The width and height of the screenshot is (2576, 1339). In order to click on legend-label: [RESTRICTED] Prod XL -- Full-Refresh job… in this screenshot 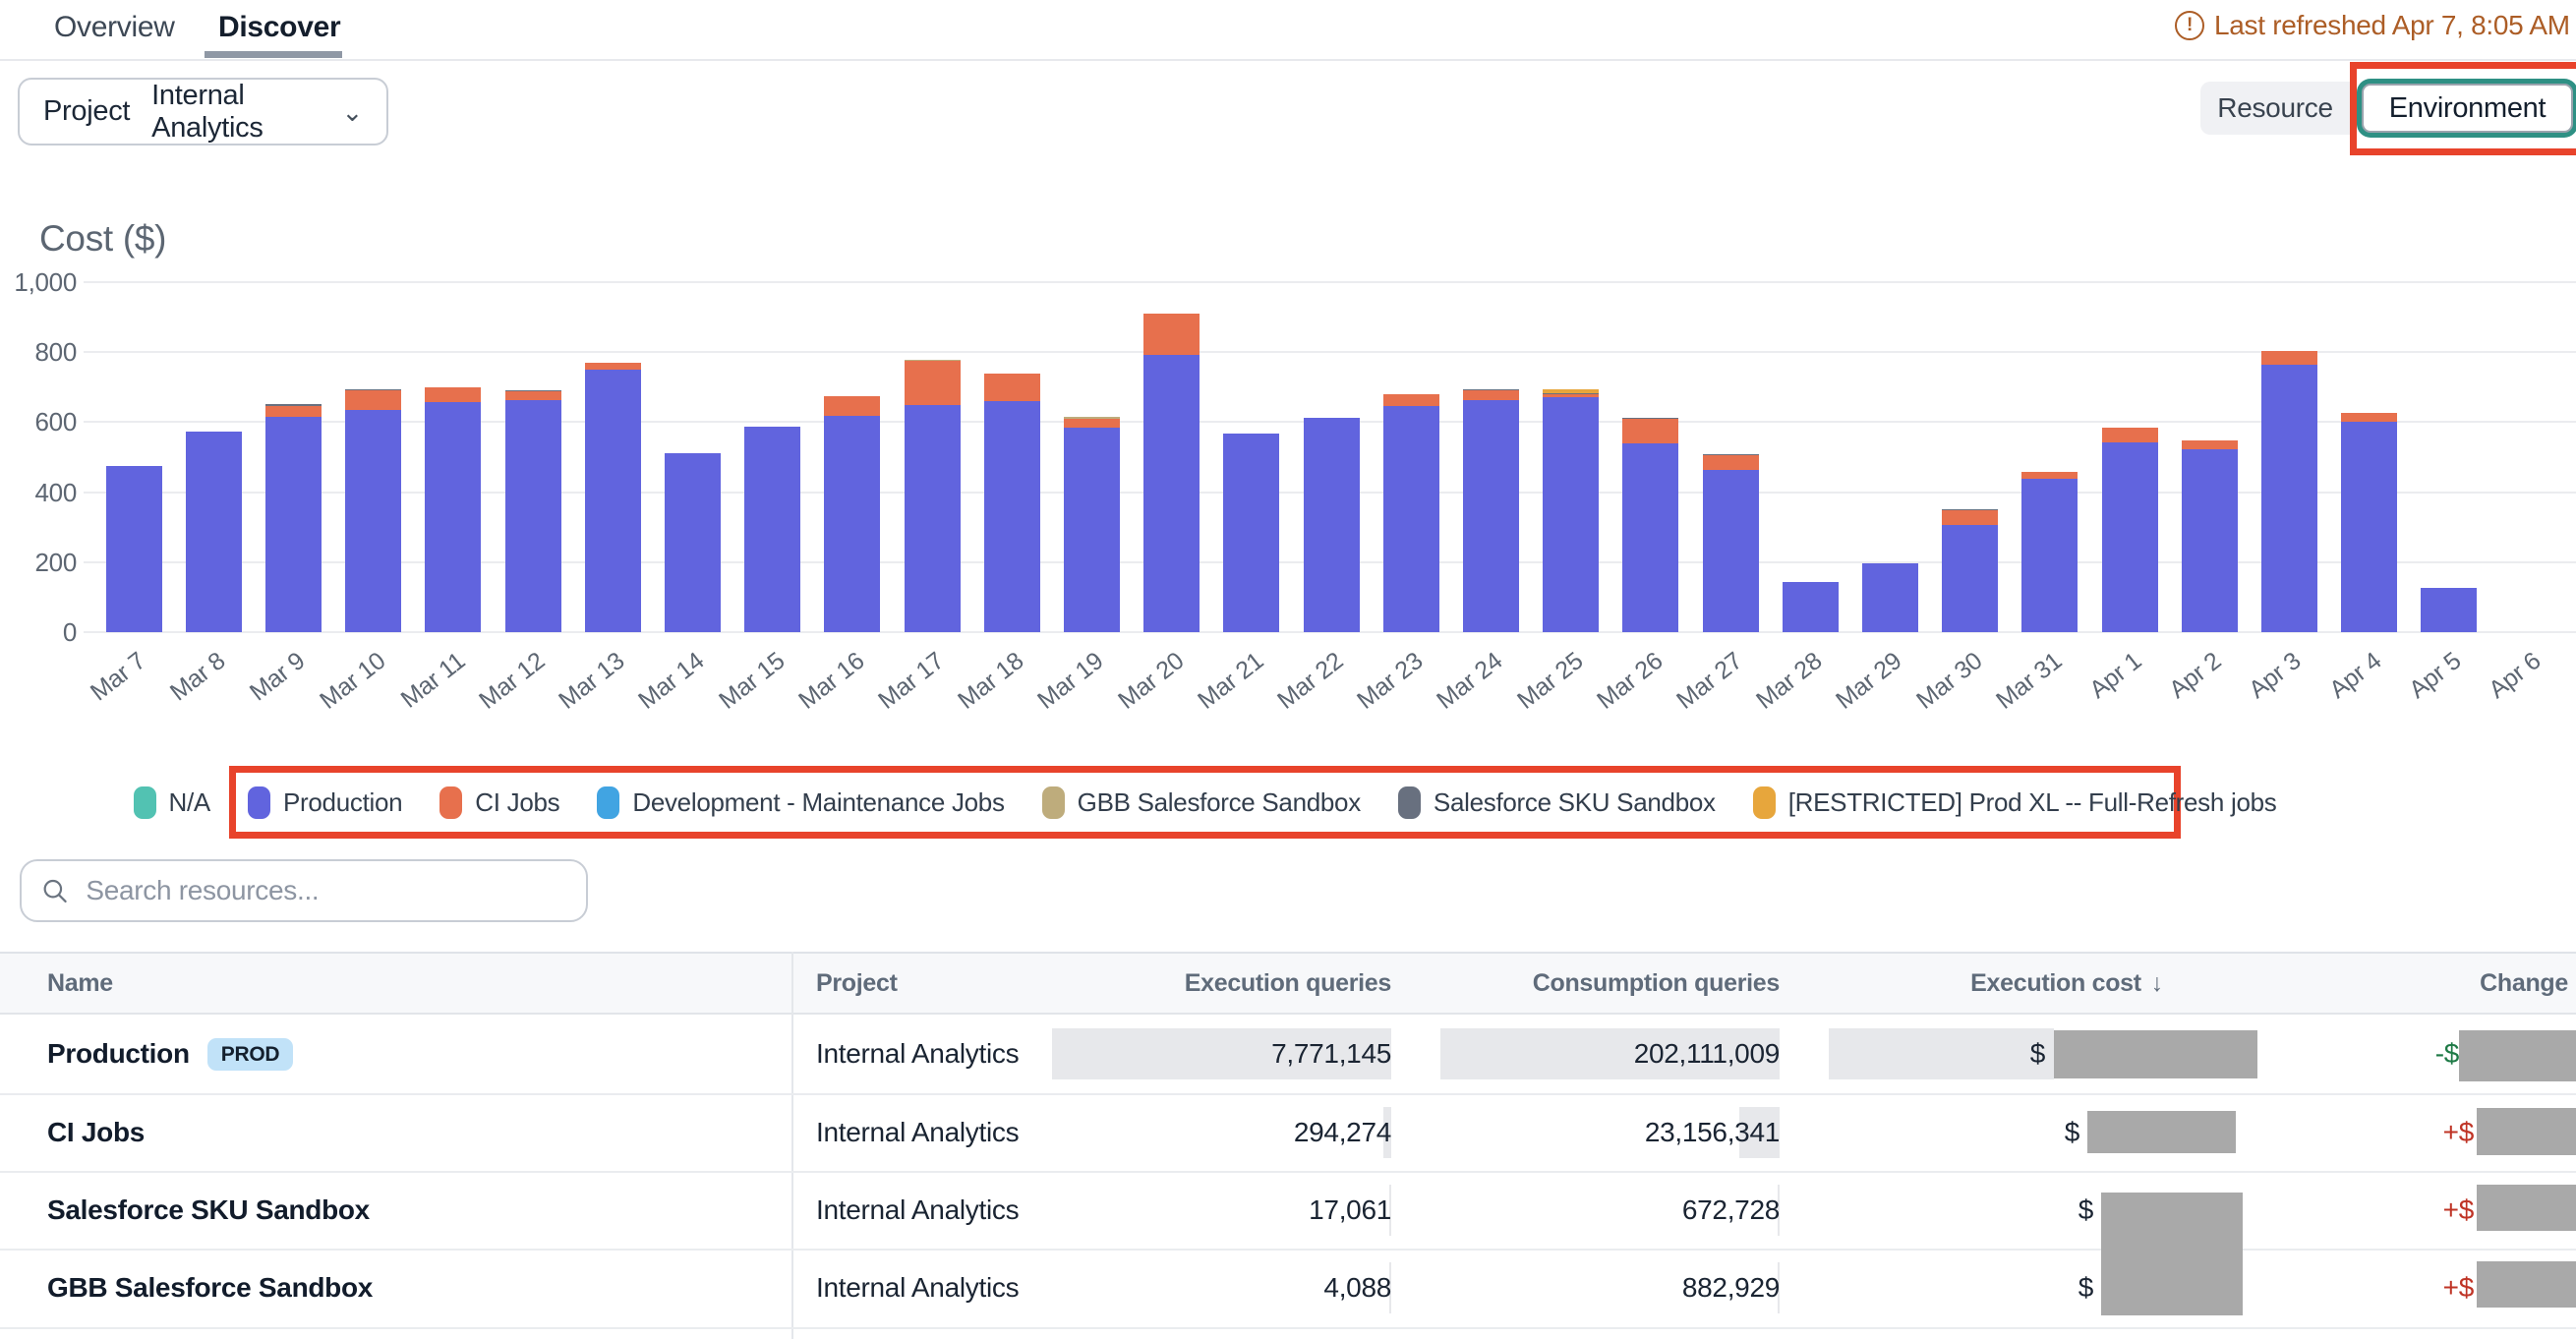, I will do `click(2032, 801)`.